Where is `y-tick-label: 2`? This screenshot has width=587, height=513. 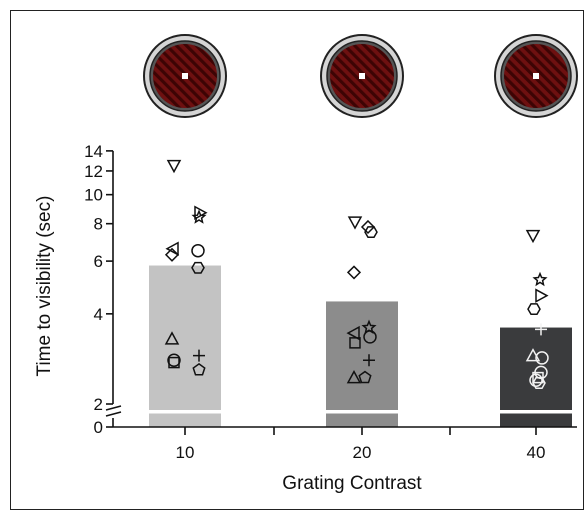 y-tick-label: 2 is located at coordinates (98, 404).